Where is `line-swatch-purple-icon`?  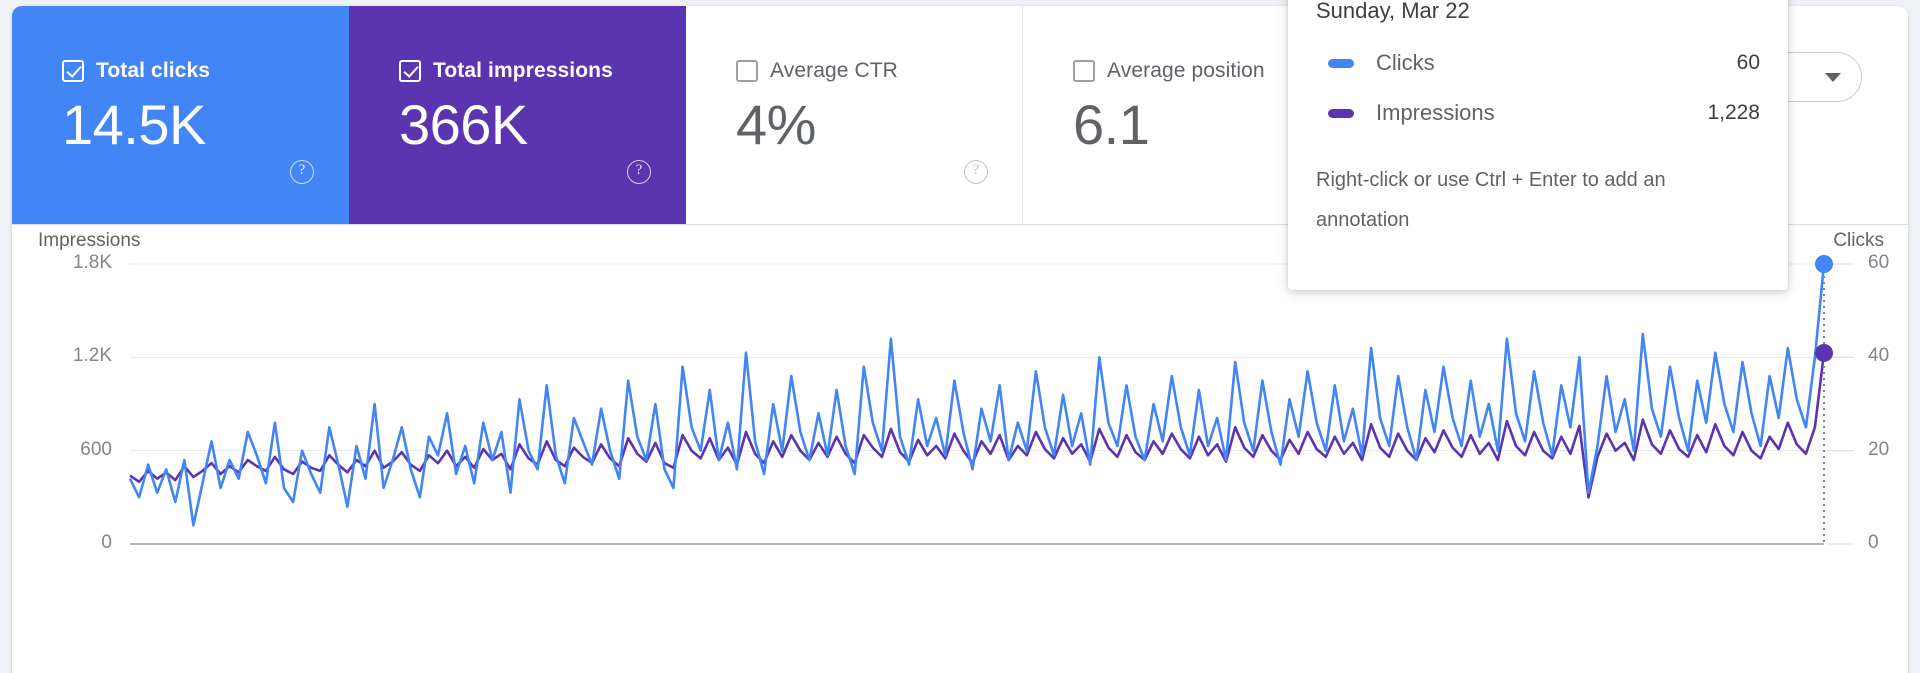
line-swatch-purple-icon is located at coordinates (1341, 113).